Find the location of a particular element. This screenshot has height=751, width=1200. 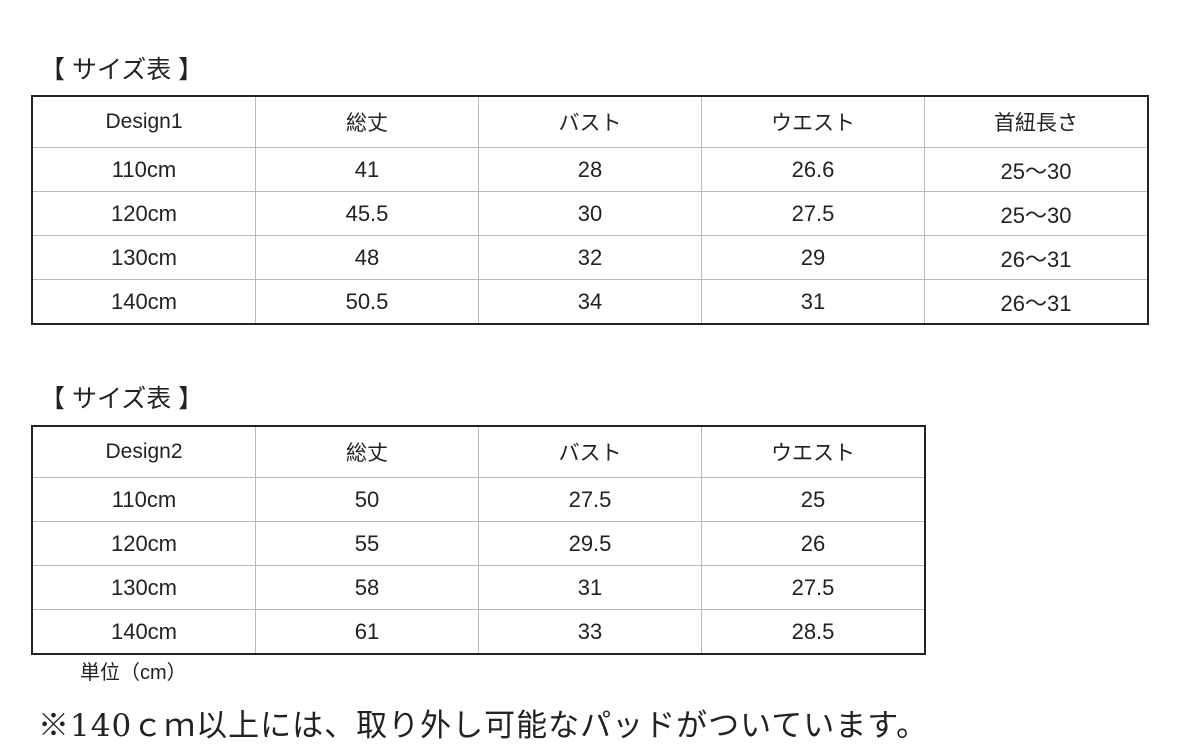

table-row: 120cm 55 29.5 26 is located at coordinates (478, 543).